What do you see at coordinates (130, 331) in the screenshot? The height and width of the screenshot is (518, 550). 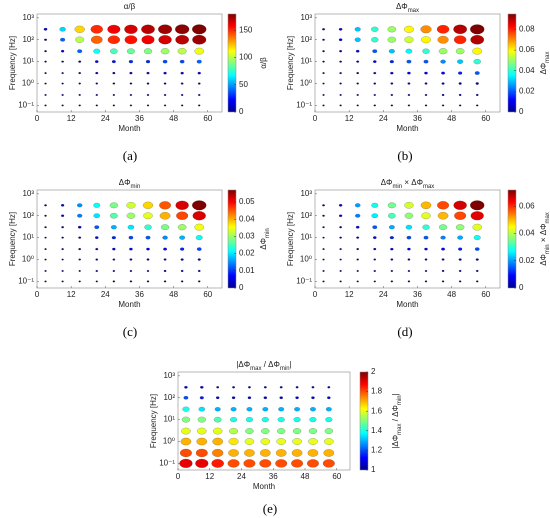 I see `panel-label: (c)` at bounding box center [130, 331].